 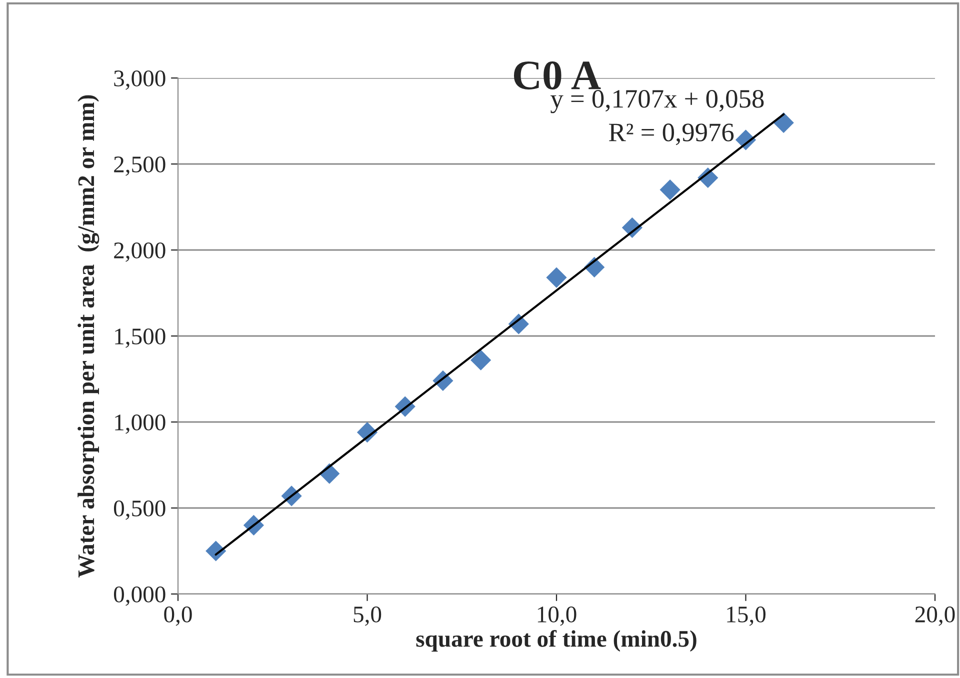 I want to click on y-tick-label: 2,000, so click(x=140, y=252).